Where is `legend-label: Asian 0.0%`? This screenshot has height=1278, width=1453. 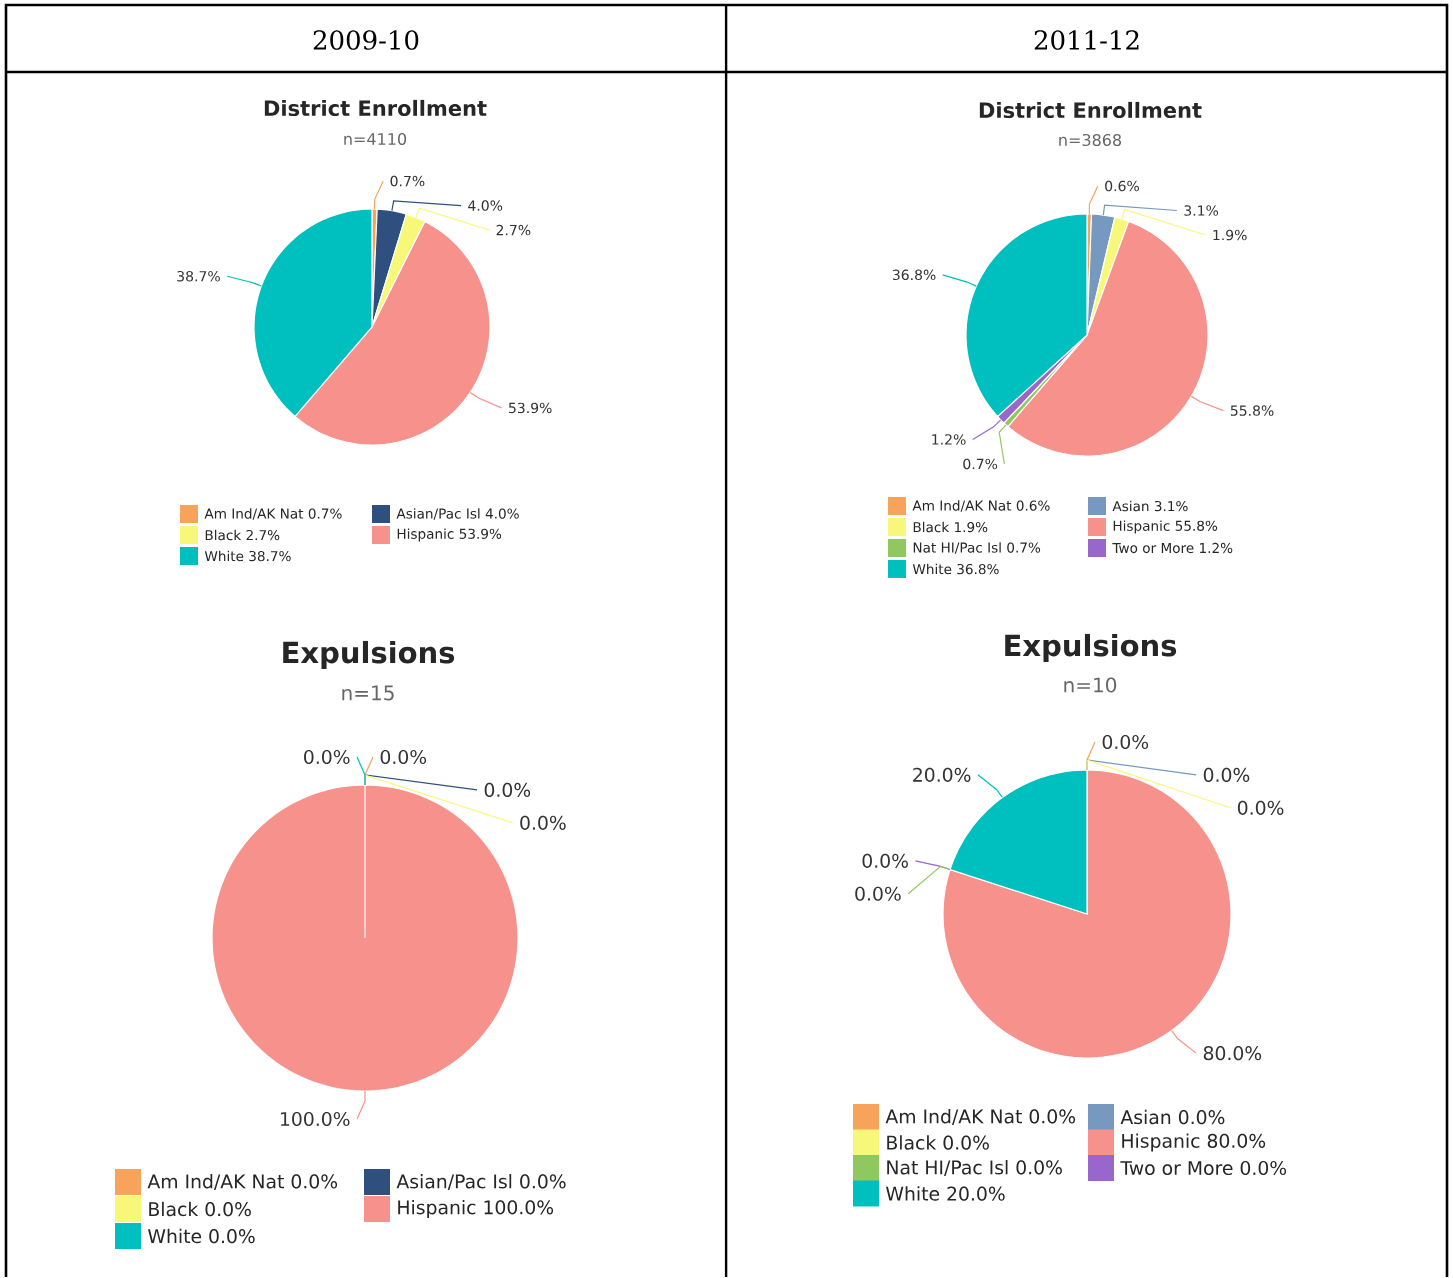 legend-label: Asian 0.0% is located at coordinates (1172, 1117).